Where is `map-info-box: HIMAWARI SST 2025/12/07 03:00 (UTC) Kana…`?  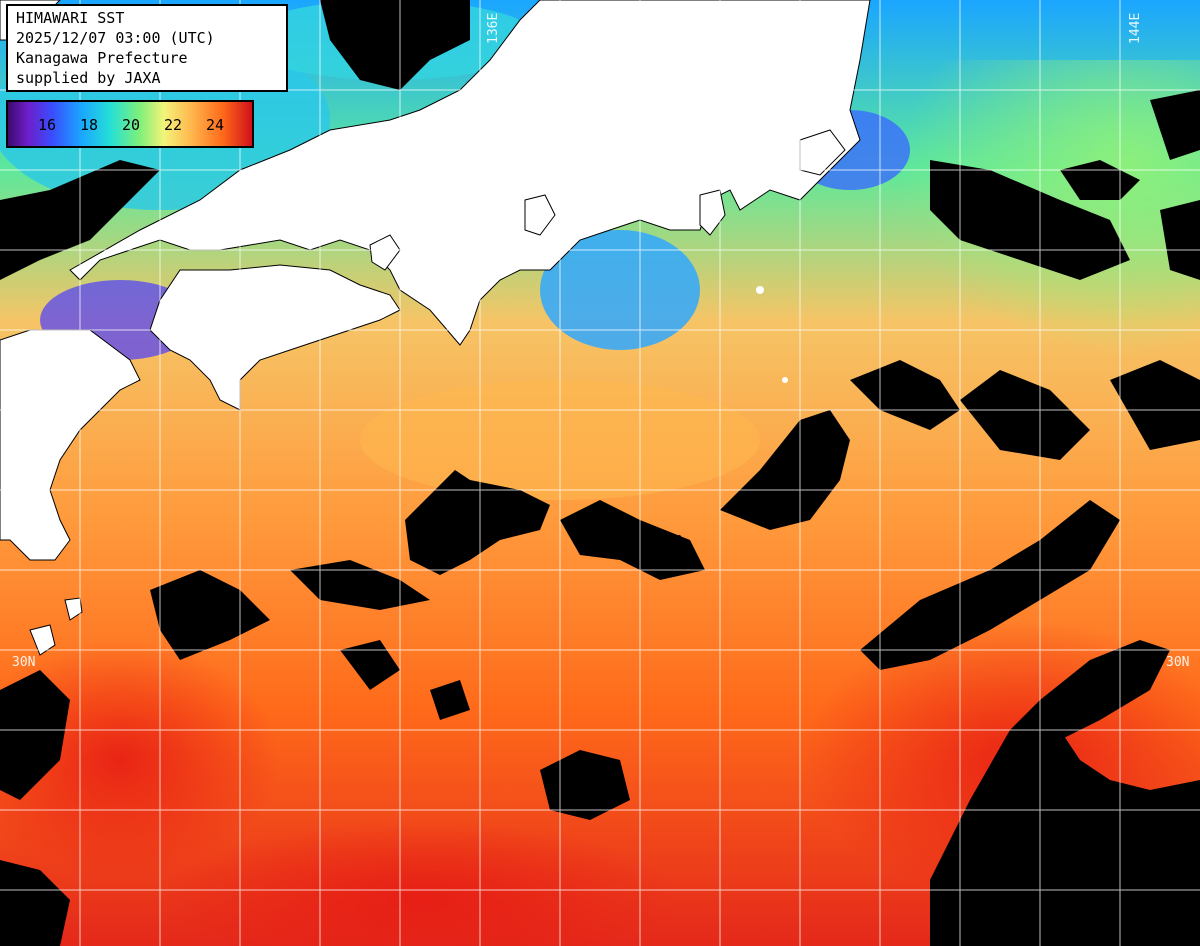
map-info-box: HIMAWARI SST 2025/12/07 03:00 (UTC) Kana… is located at coordinates (147, 48).